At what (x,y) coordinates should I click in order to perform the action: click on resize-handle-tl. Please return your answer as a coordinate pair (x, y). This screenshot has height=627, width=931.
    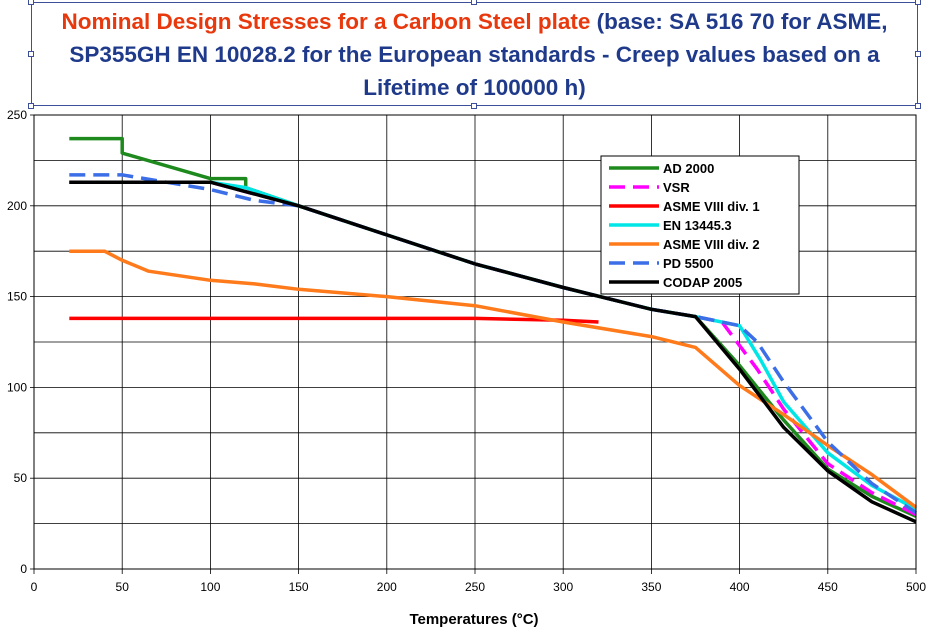
    Looking at the image, I should click on (31, 2).